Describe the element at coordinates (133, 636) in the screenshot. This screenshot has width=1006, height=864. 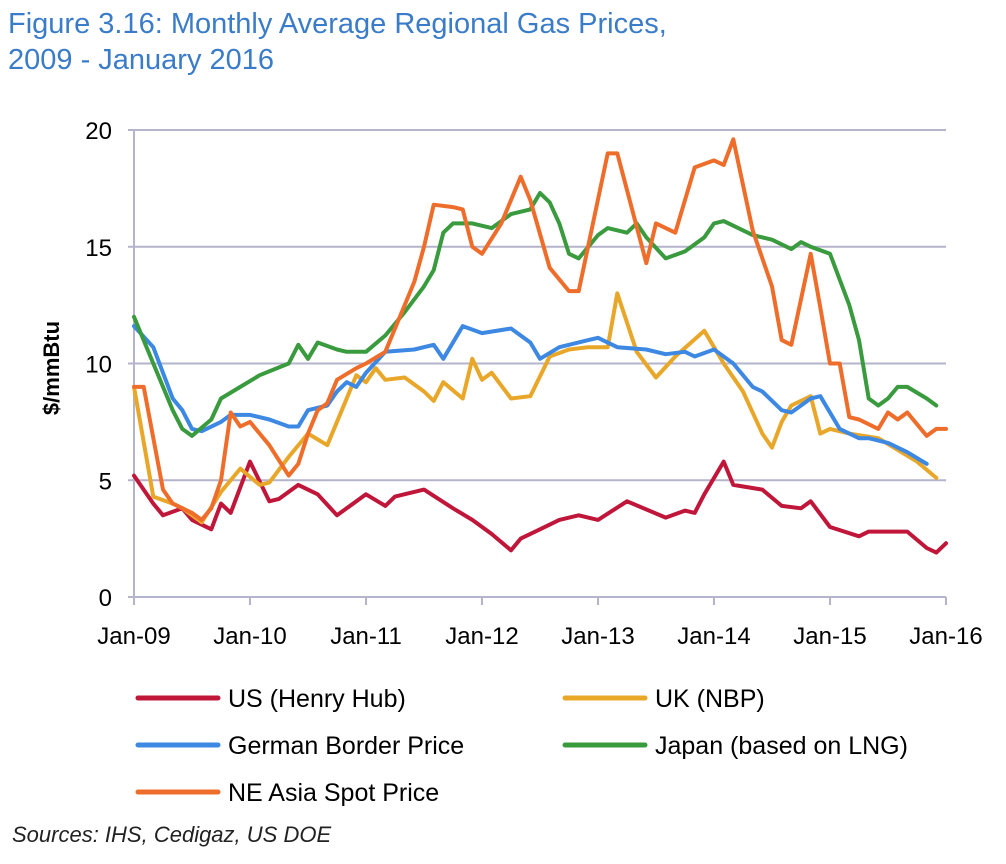
I see `x-tick-label: Jan-09` at that location.